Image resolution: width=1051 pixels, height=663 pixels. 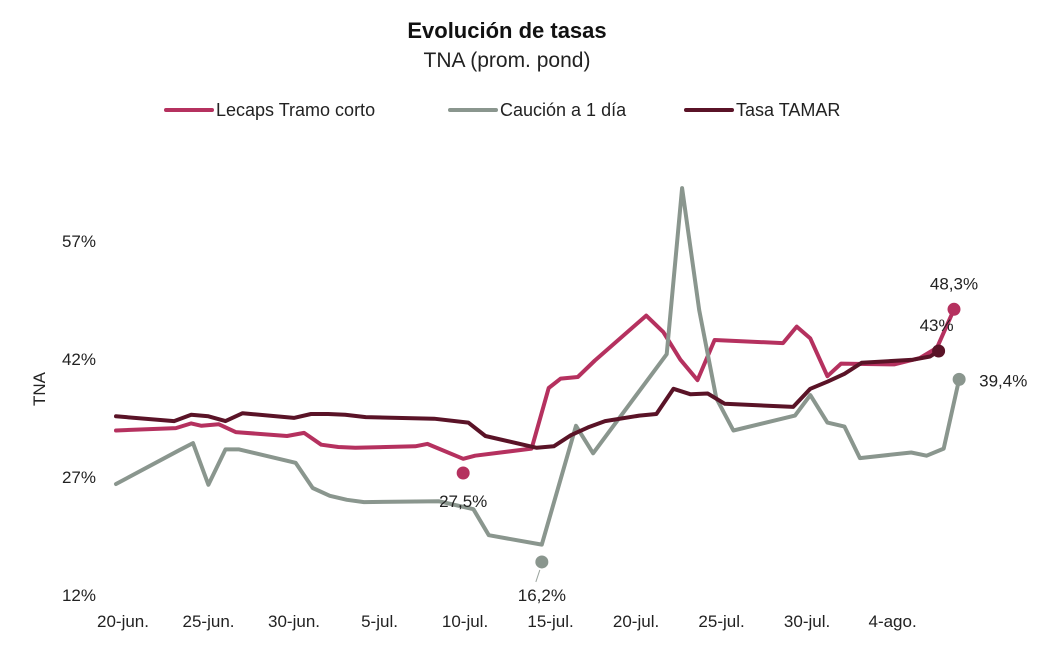 I want to click on legend-label-1: Caución a 1 día, so click(x=563, y=110).